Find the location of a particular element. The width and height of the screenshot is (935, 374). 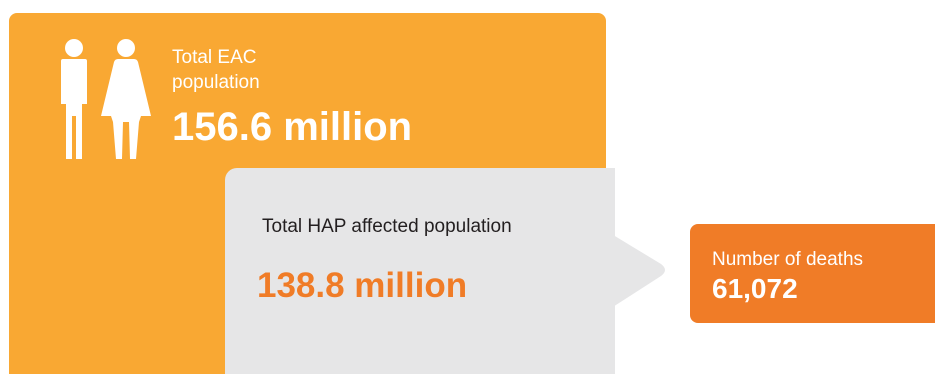

callout-pointer-arrow is located at coordinates (635, 271).